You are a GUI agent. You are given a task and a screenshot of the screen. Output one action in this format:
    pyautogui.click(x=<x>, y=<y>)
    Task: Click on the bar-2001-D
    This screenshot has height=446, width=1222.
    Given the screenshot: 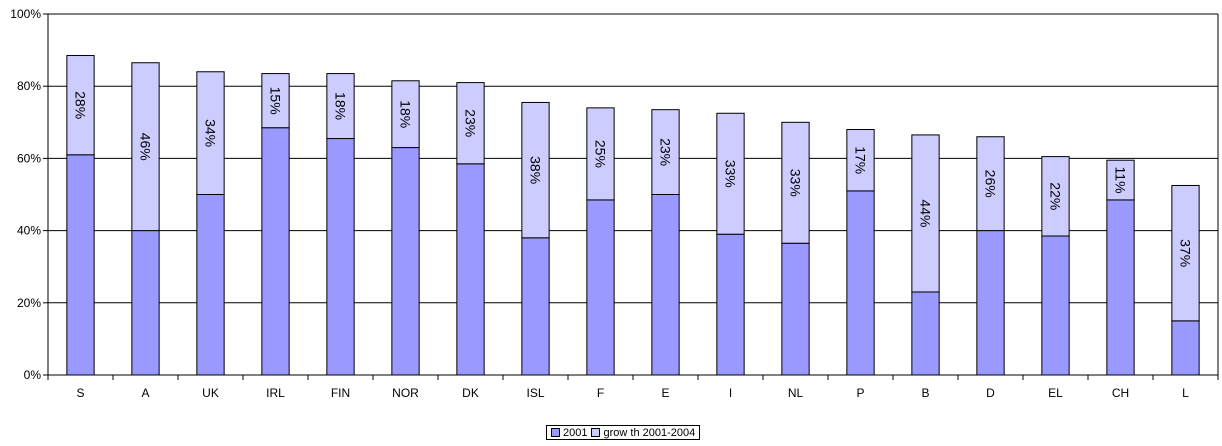 What is the action you would take?
    pyautogui.click(x=990, y=303)
    